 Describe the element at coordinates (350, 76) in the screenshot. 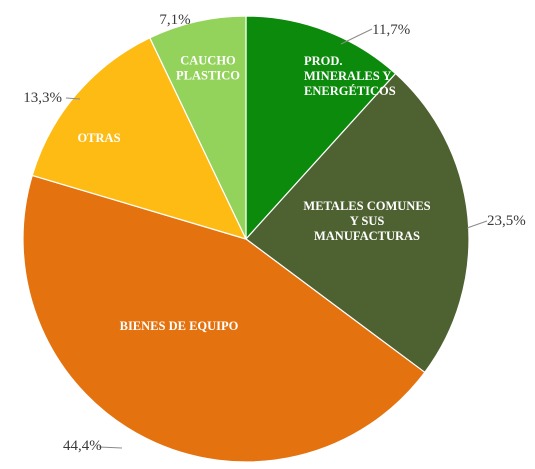

I see `slice-label-0: PROD. MINERALES Y ENERGÉTICOS` at that location.